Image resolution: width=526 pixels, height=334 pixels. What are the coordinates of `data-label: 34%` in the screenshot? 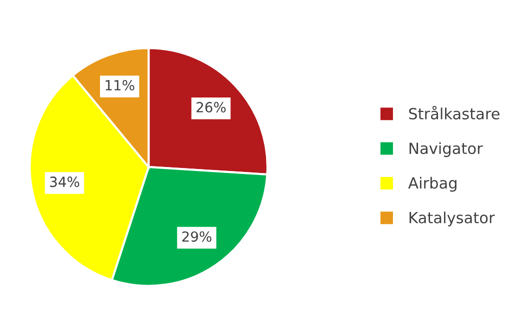 It's located at (65, 182).